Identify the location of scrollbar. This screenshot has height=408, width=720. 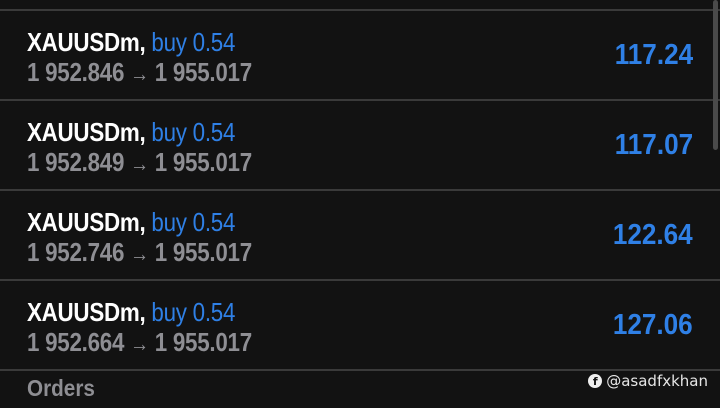
(715, 75).